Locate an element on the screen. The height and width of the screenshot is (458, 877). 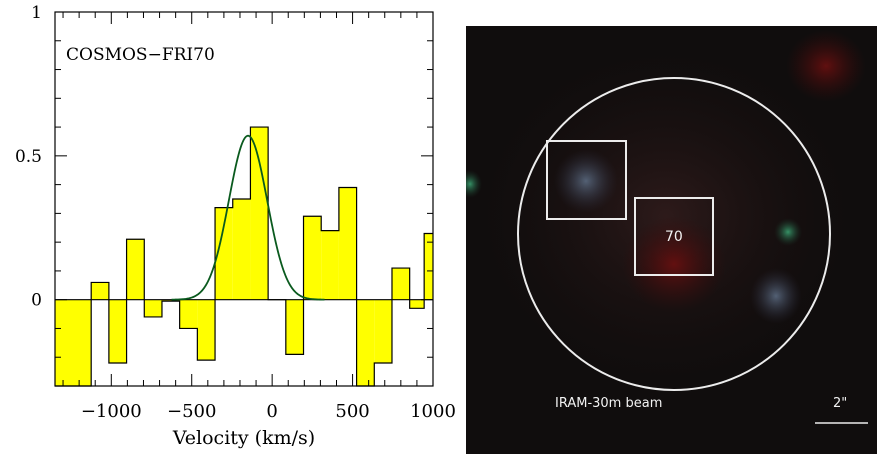
green-blob-edge is located at coordinates (474, 184).